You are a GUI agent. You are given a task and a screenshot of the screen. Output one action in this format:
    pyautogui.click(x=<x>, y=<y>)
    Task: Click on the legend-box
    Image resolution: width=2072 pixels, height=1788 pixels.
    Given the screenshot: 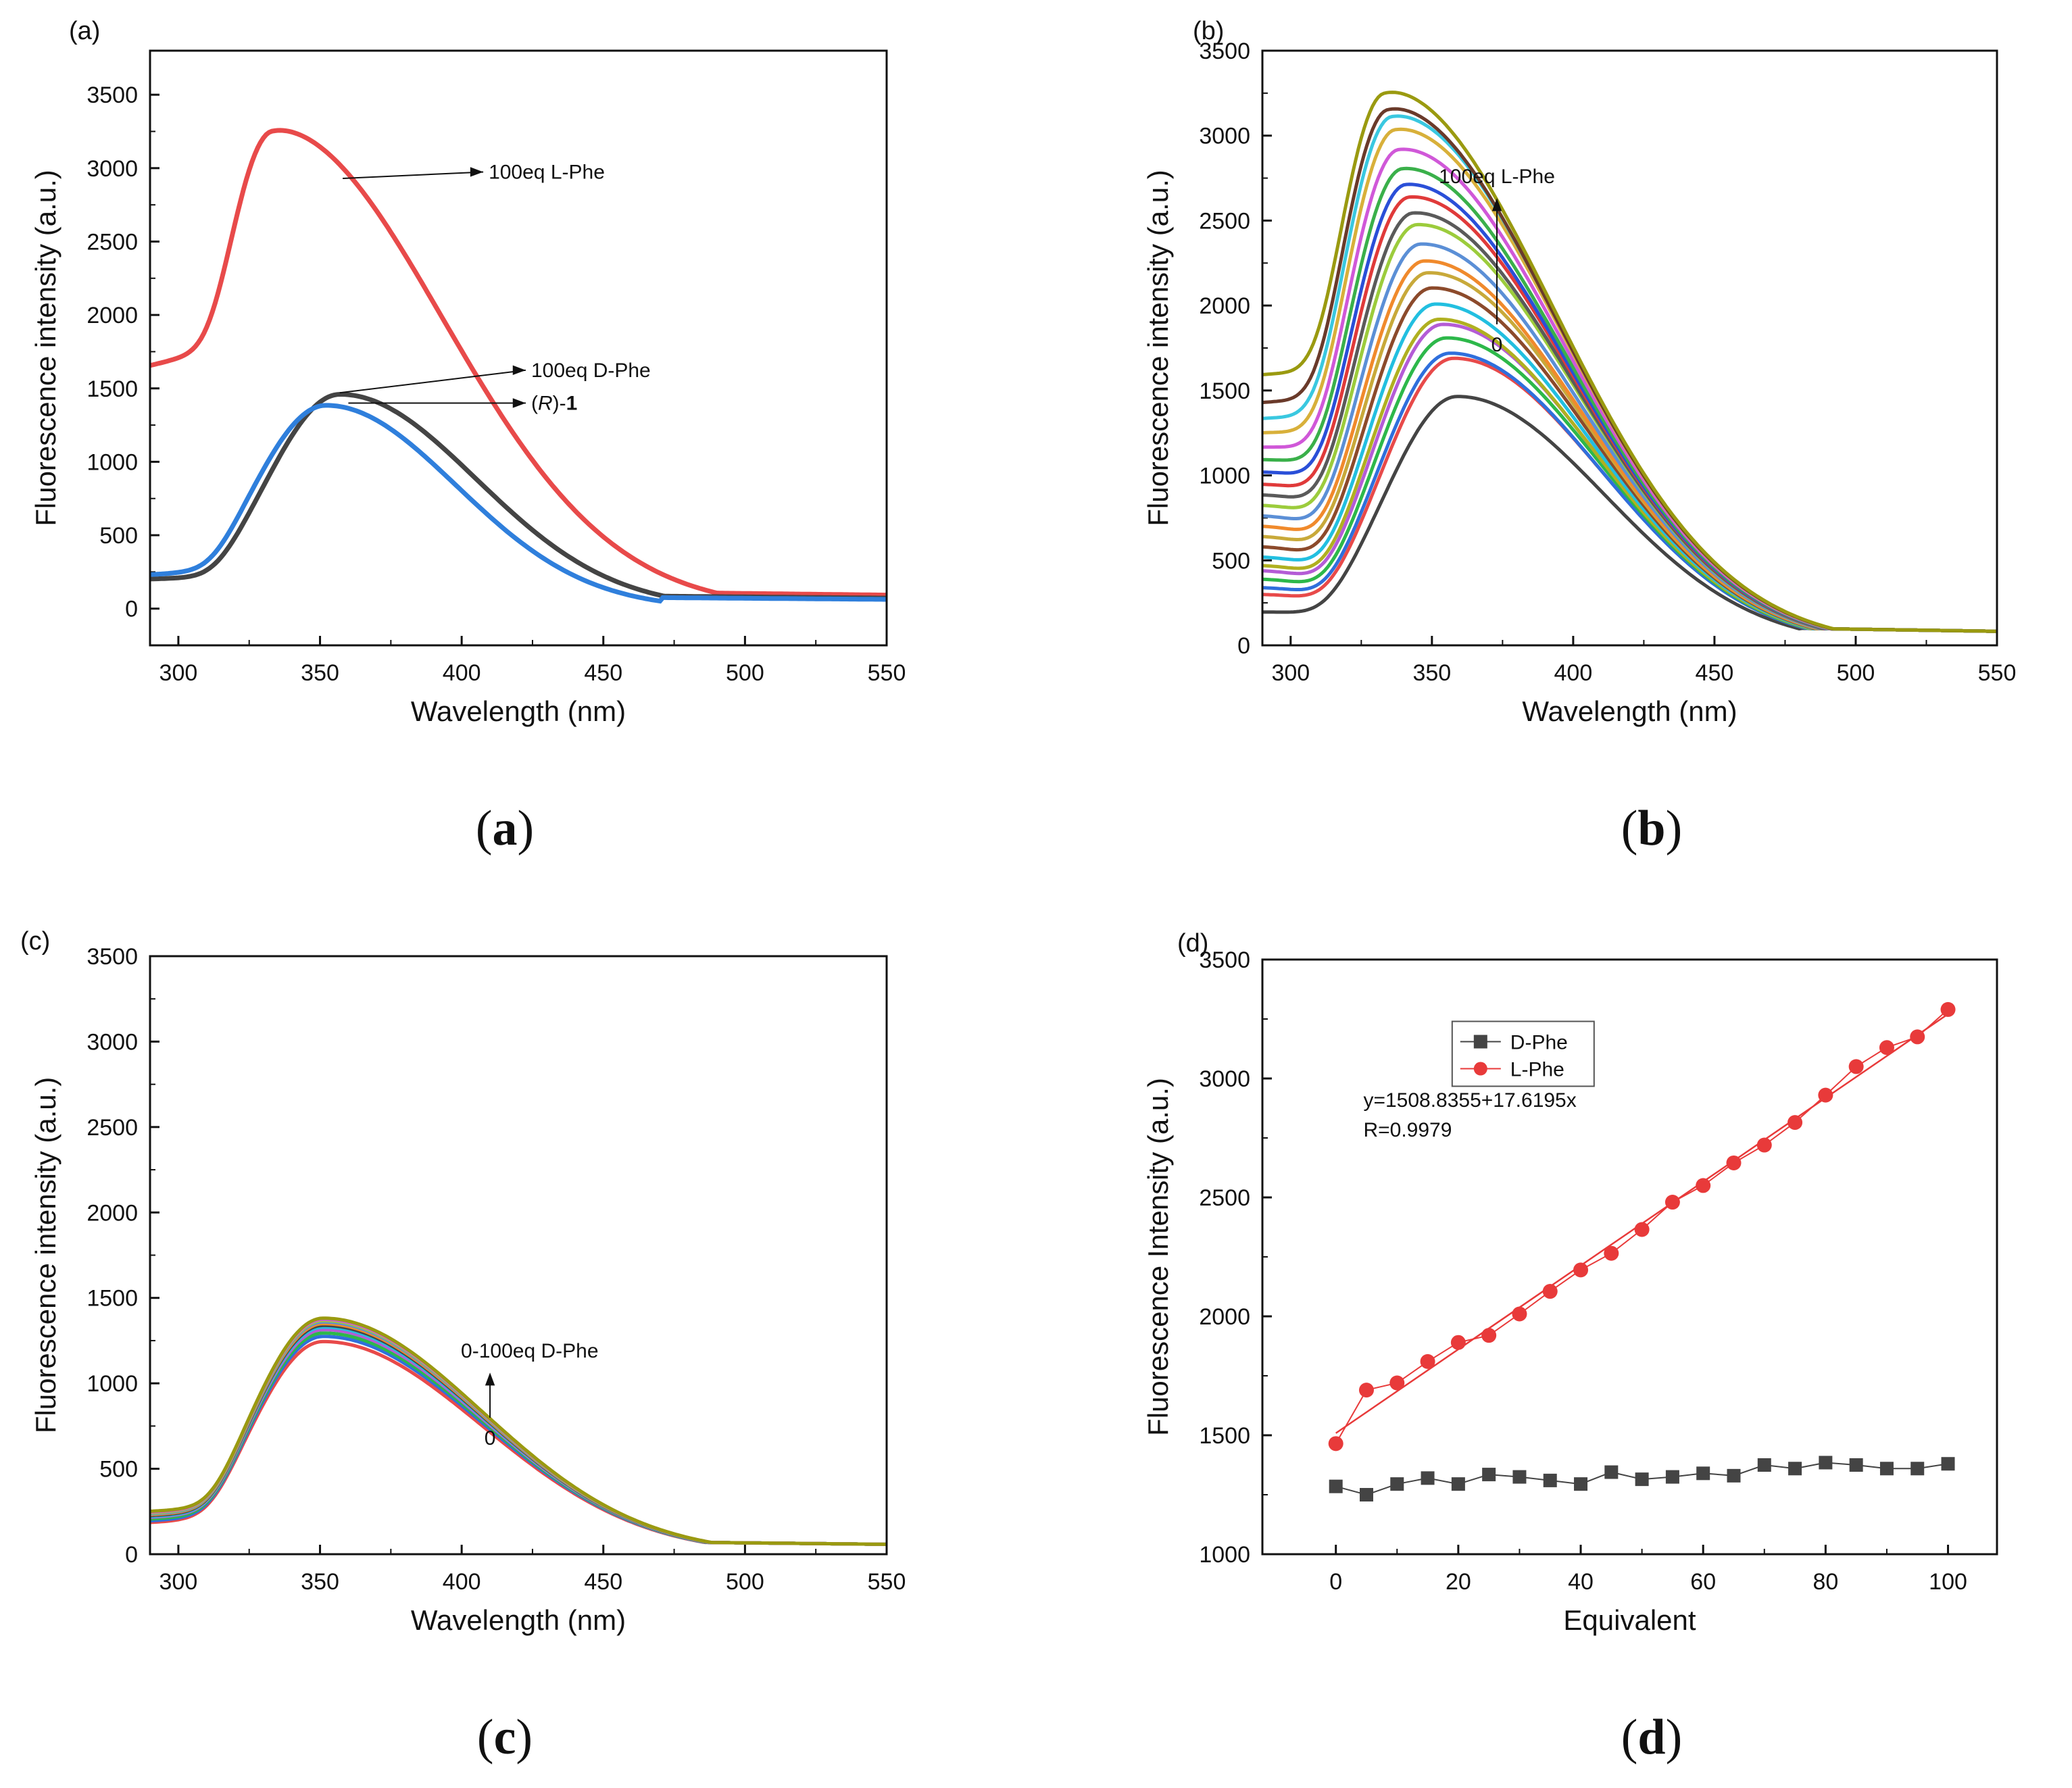 What is the action you would take?
    pyautogui.click(x=1523, y=1053)
    